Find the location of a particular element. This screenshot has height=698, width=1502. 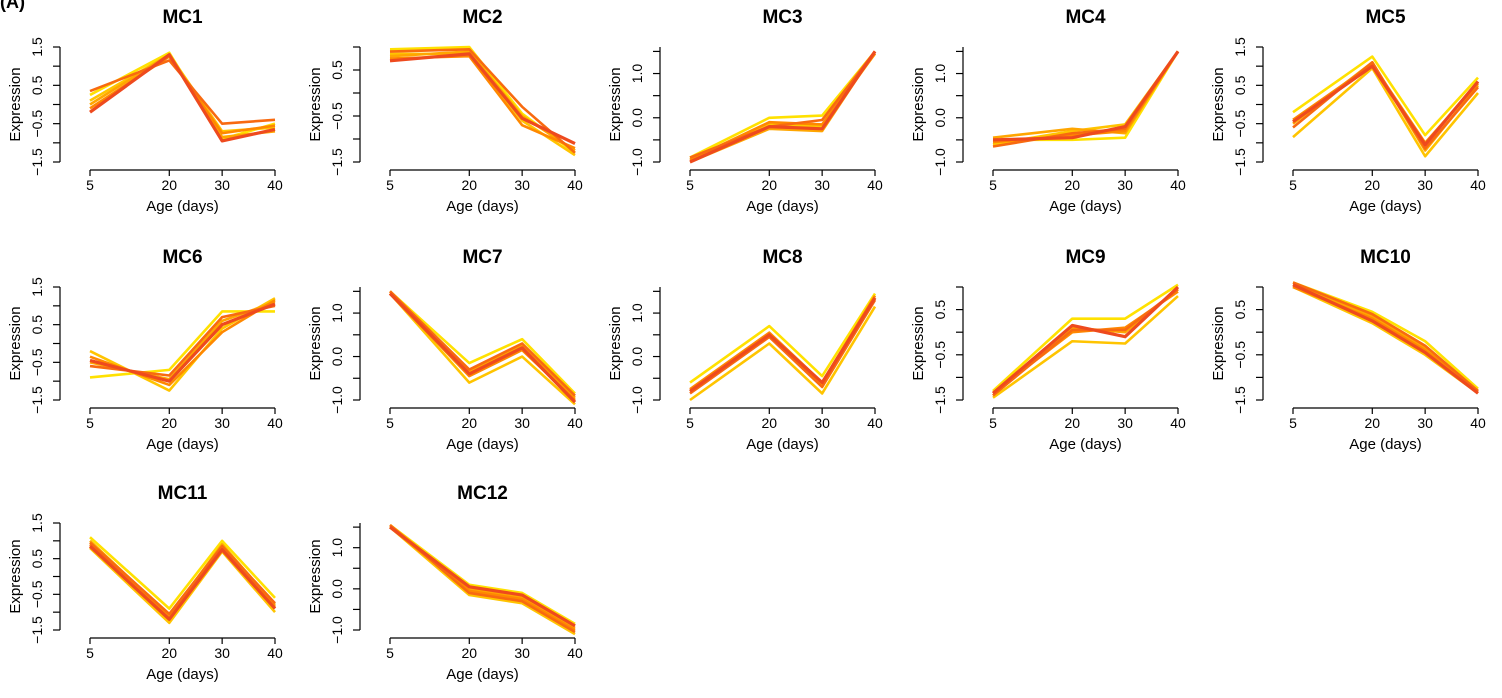

panel-mc7: MC7 −1.0 0.0 1.0 Expression 5 20 30 40 Age (days) is located at coordinates (445, 350).